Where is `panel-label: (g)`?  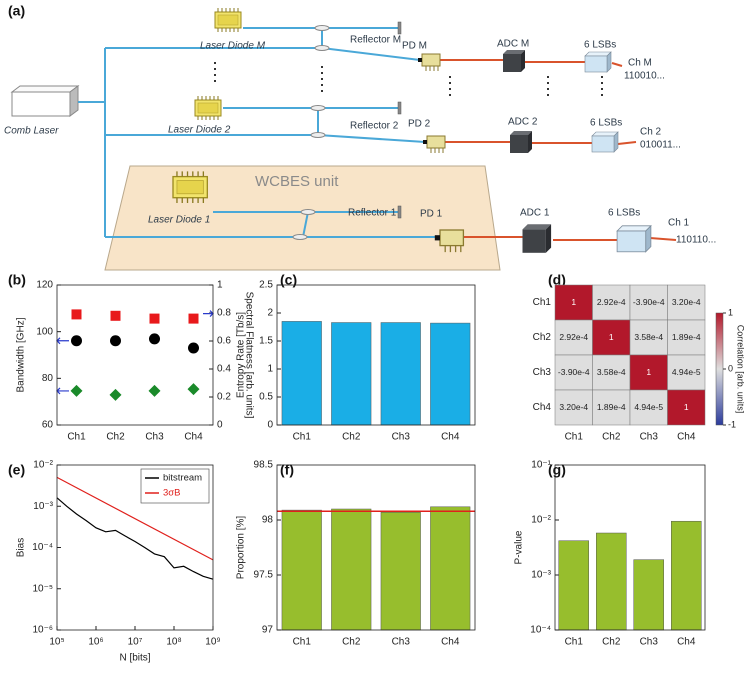
panel-label: (g) is located at coordinates (557, 470).